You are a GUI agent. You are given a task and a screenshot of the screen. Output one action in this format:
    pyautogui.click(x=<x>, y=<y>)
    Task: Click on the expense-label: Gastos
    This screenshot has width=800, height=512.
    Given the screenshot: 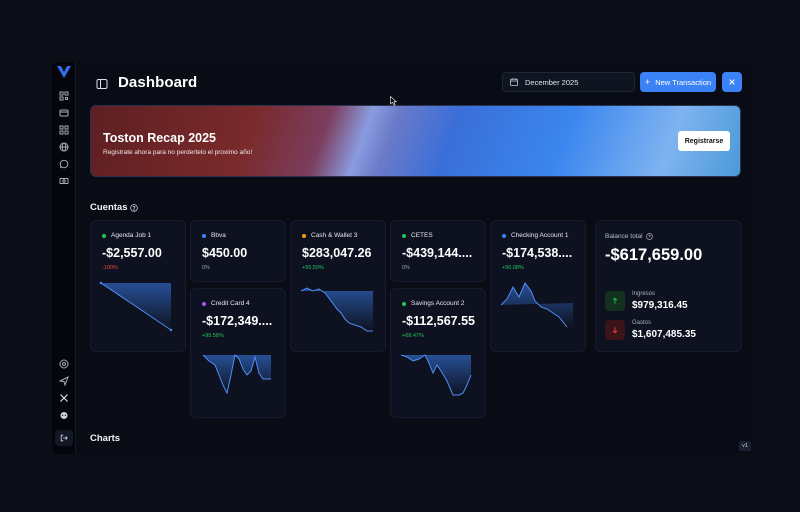 What is the action you would take?
    pyautogui.click(x=642, y=323)
    